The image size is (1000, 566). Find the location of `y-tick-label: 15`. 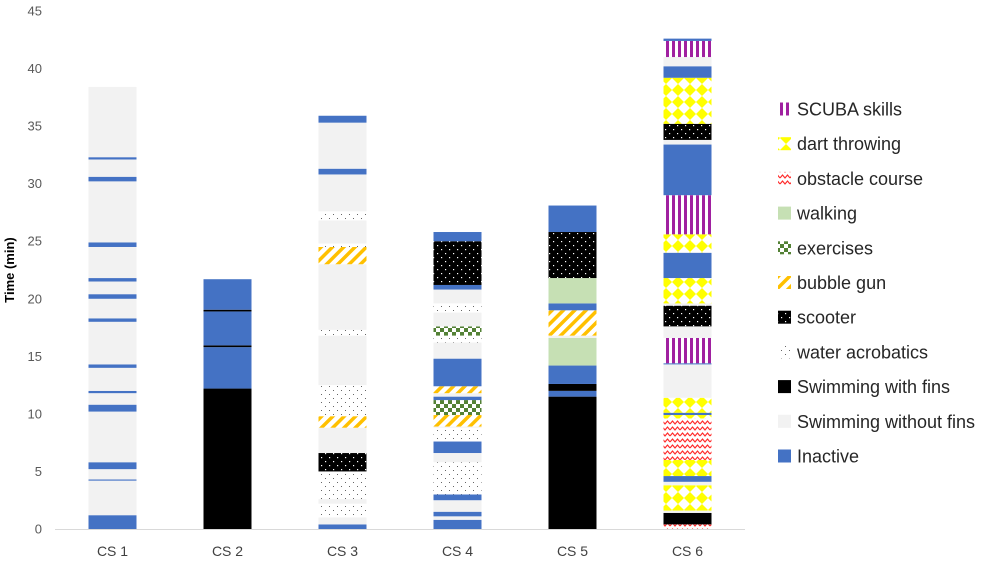

y-tick-label: 15 is located at coordinates (35, 356).